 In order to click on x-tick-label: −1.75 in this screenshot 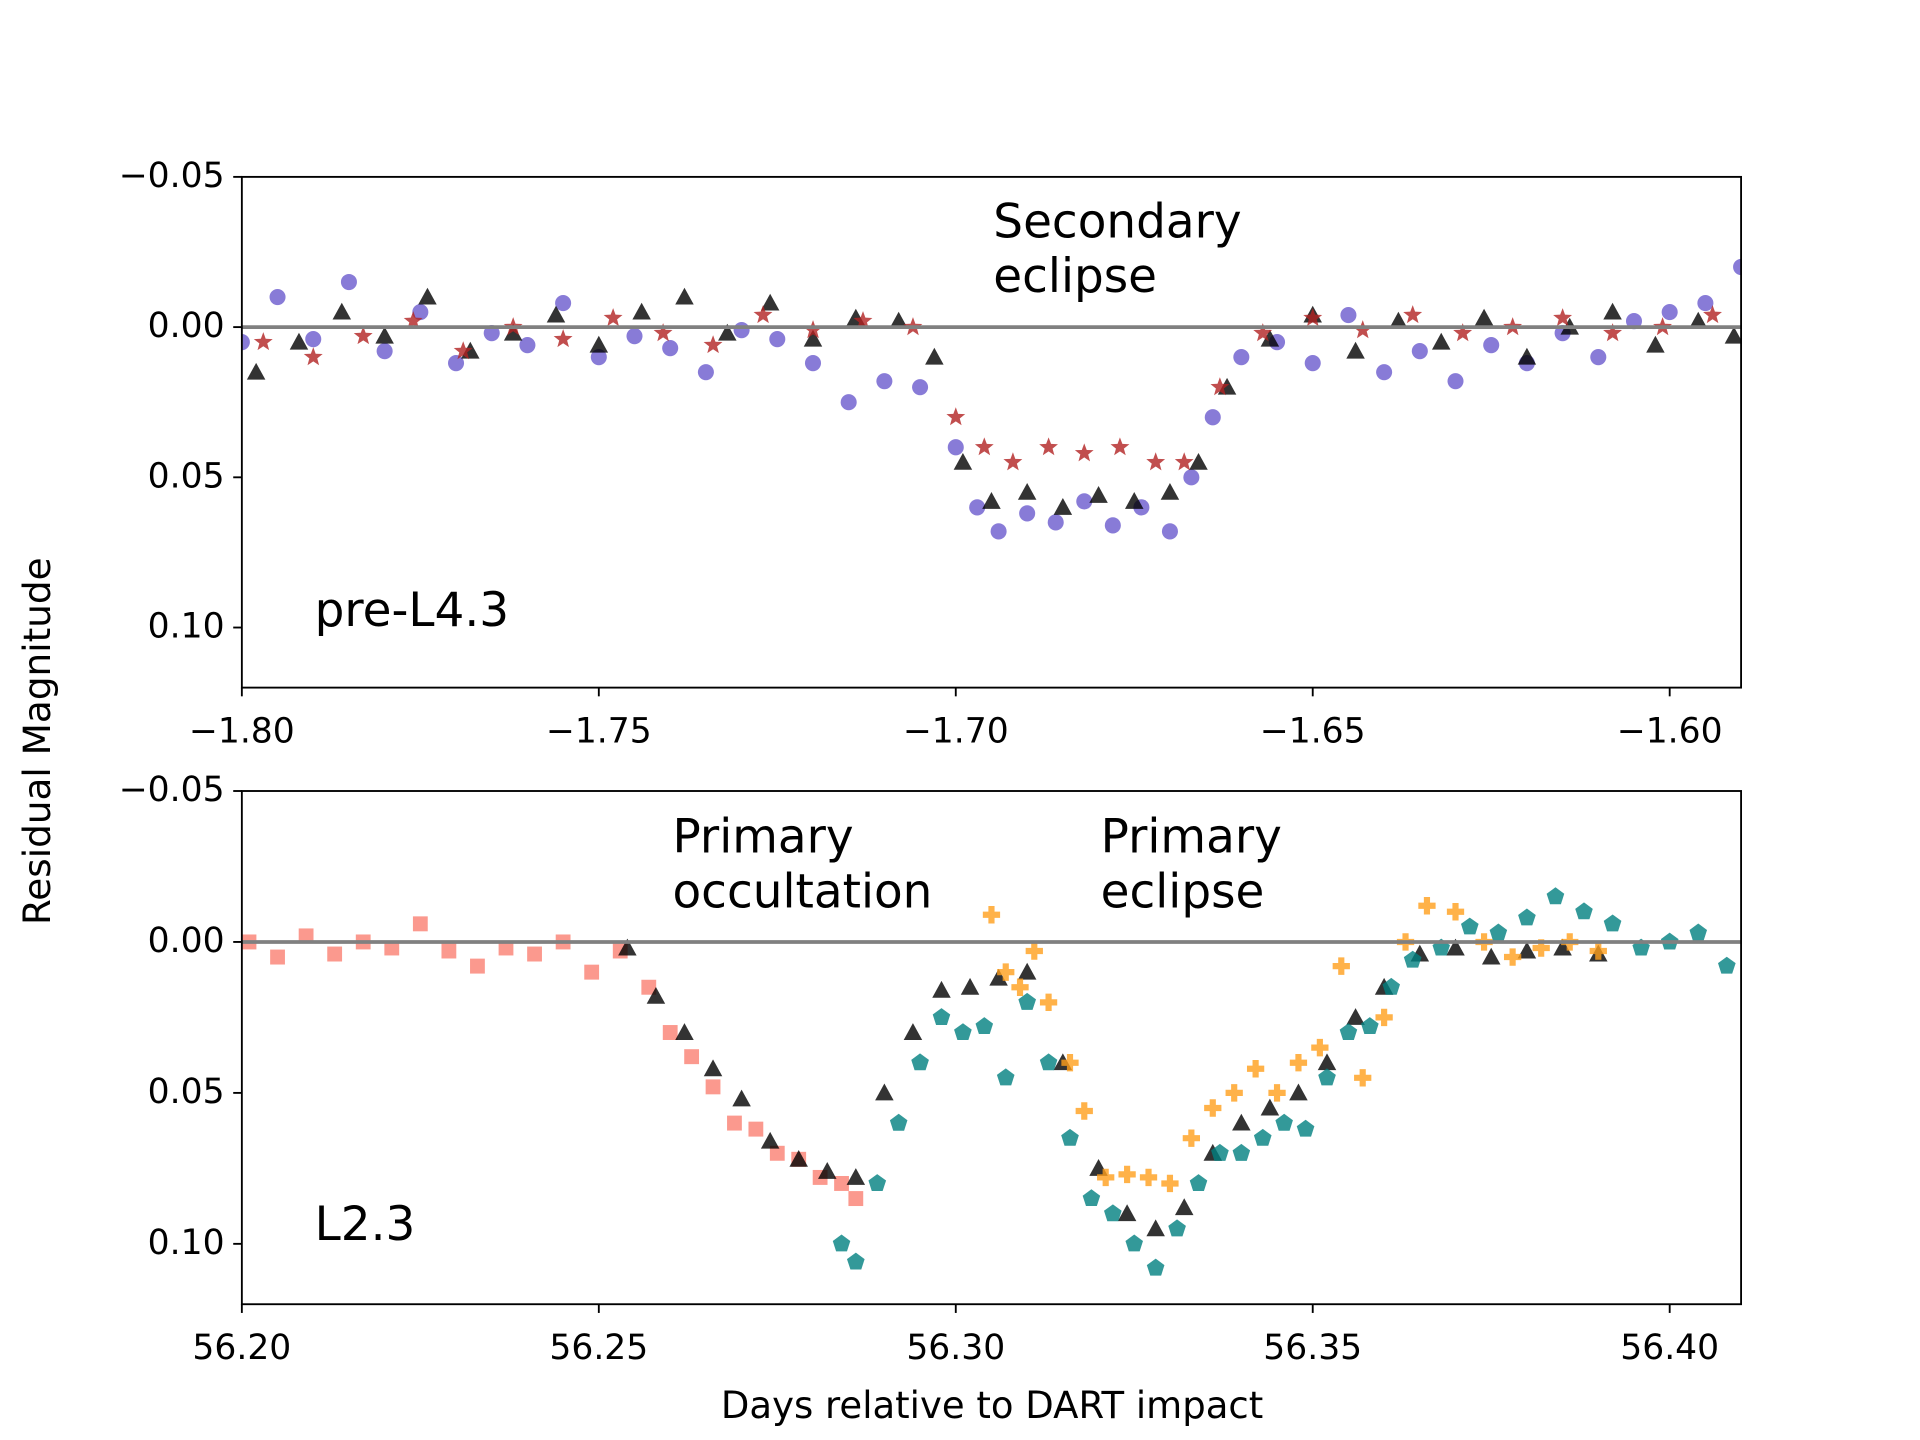, I will do `click(599, 731)`.